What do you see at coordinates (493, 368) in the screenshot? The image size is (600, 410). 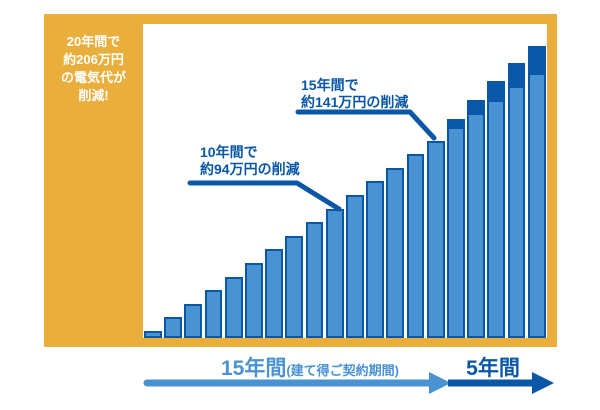 I see `extension-period-label: 5年間` at bounding box center [493, 368].